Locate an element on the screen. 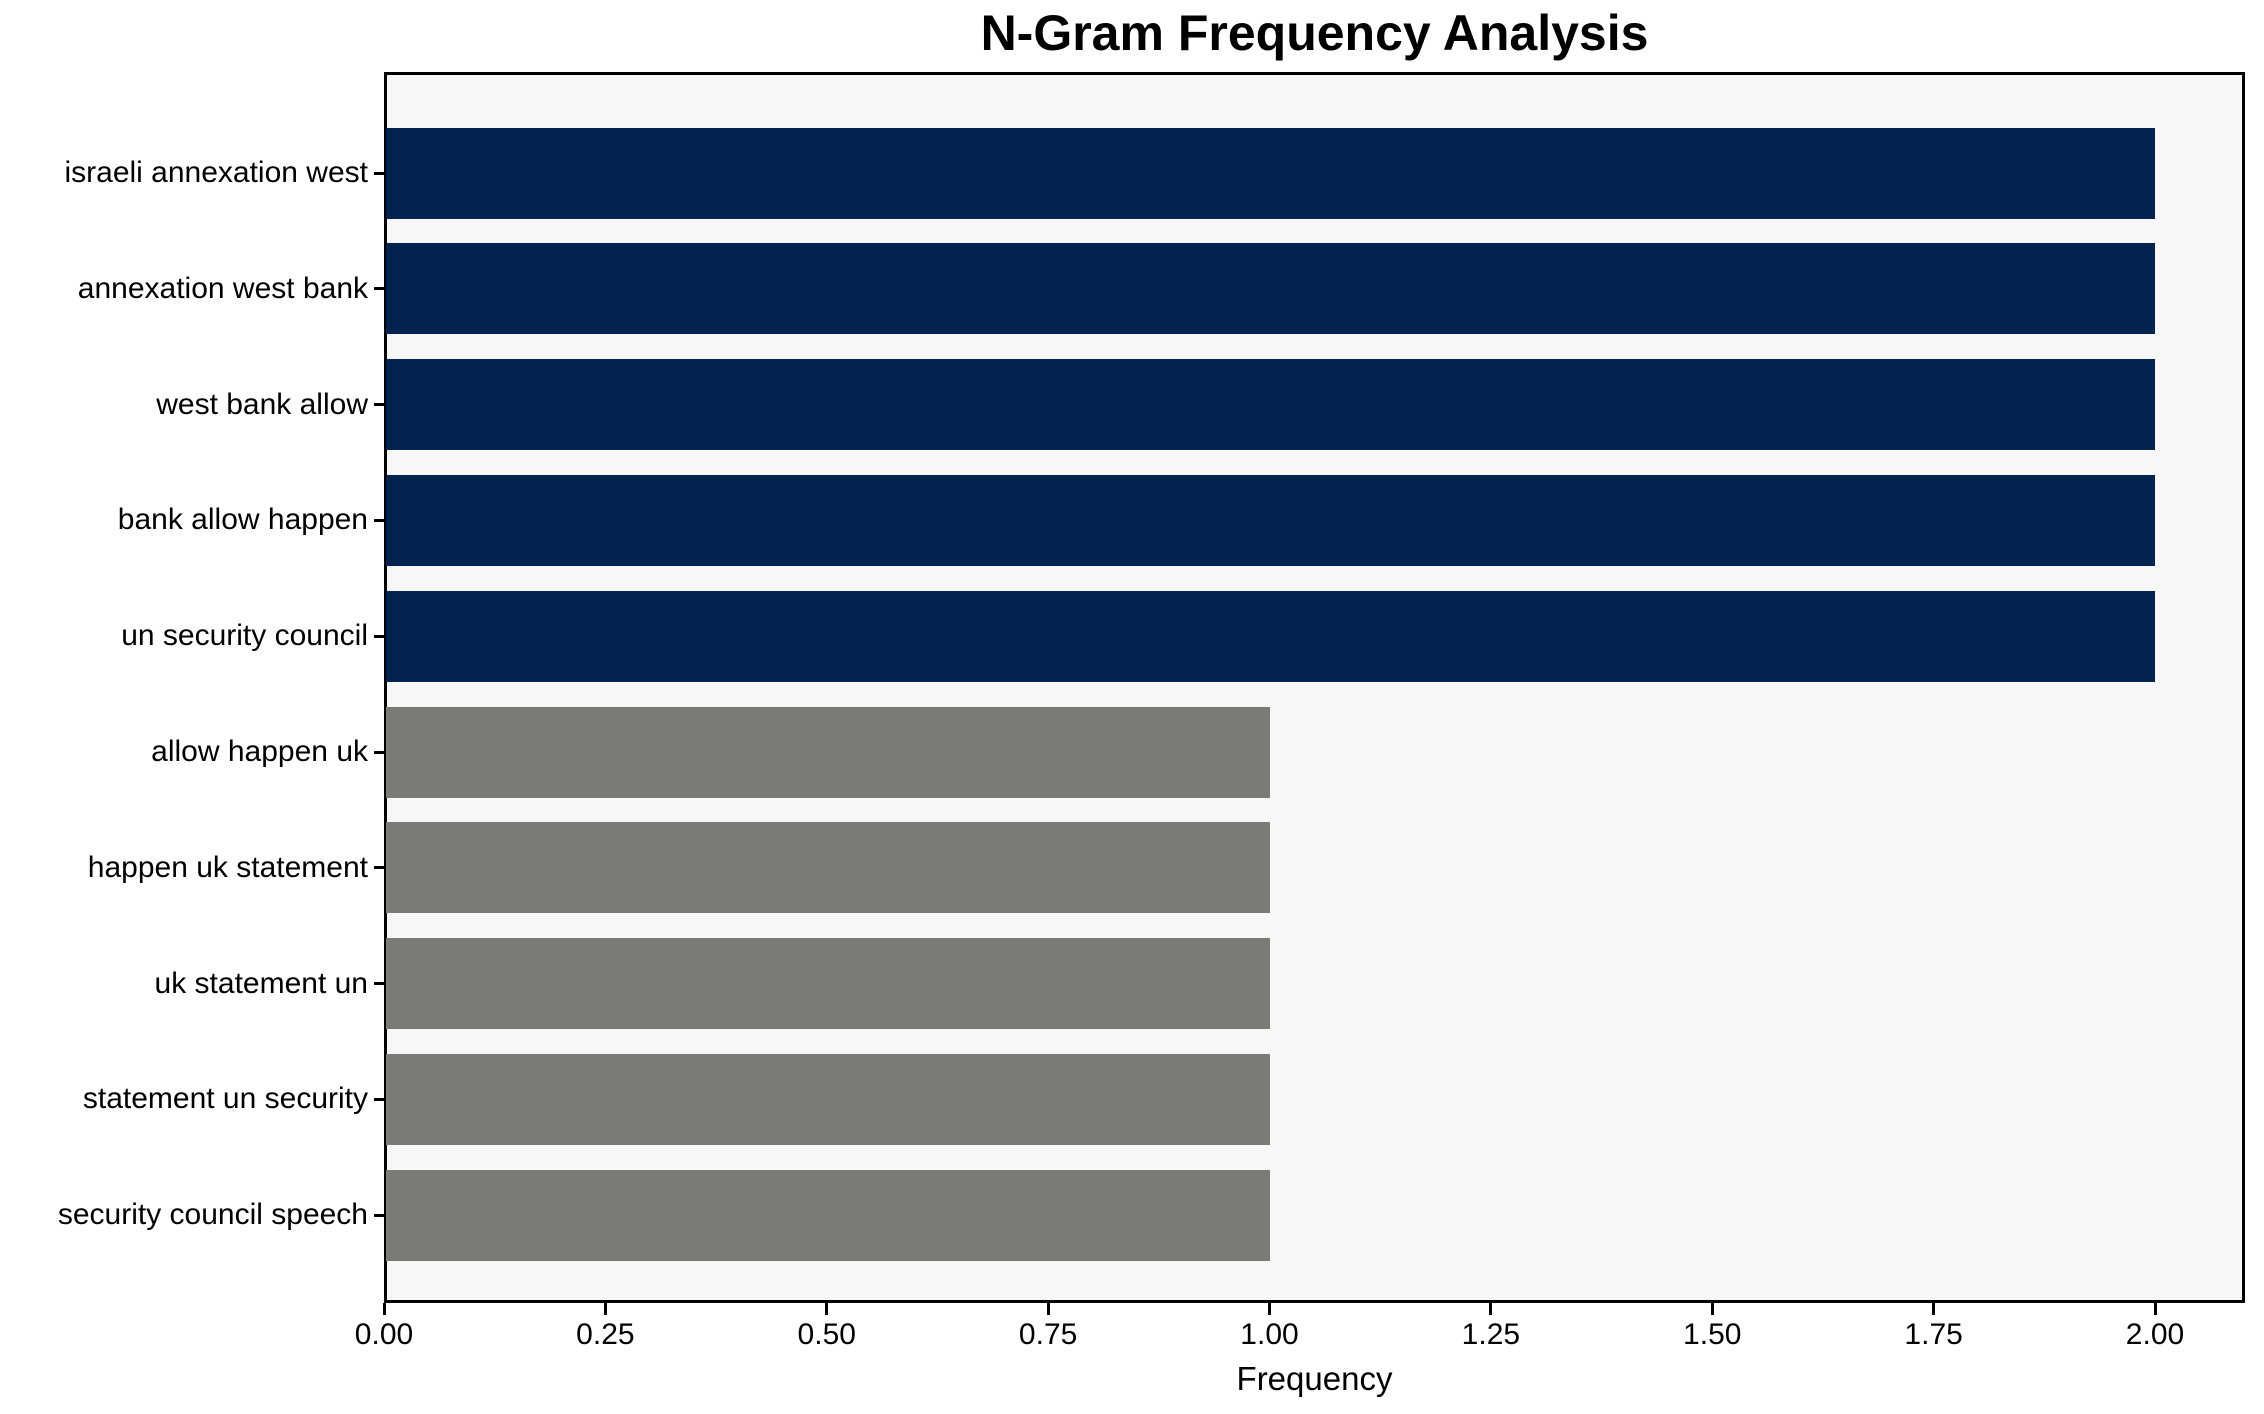  x-tick-label: 1.75 is located at coordinates (1933, 1334).